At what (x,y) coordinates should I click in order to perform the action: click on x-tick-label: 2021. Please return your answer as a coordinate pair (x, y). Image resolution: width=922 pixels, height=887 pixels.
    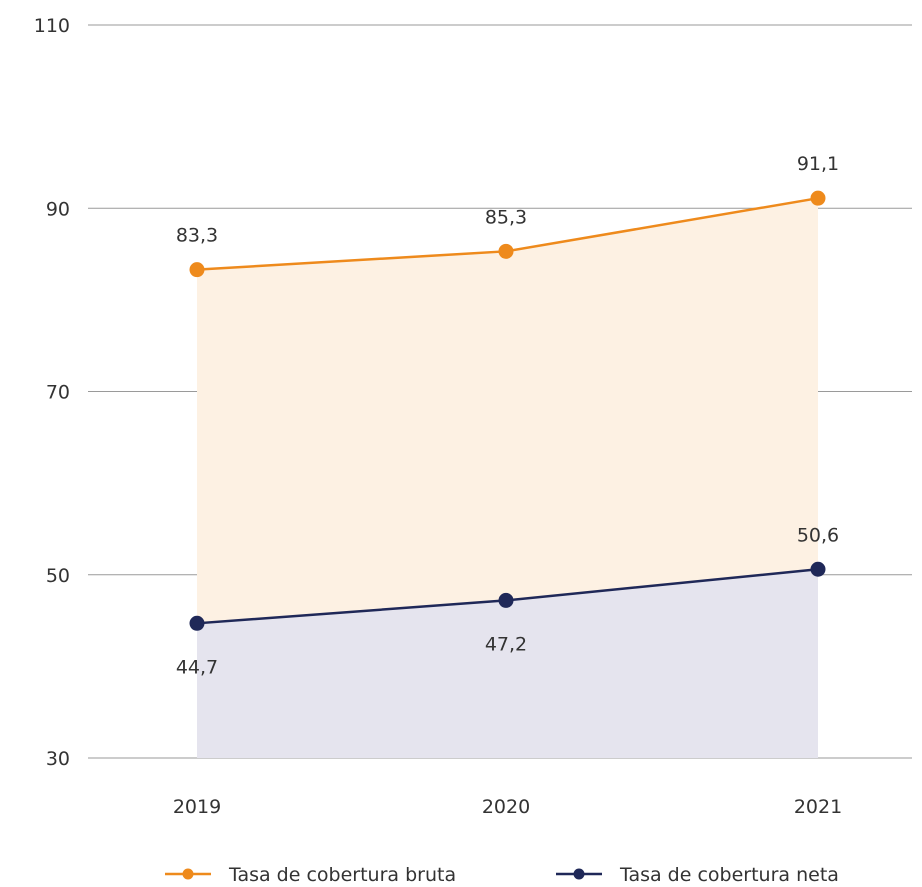
    Looking at the image, I should click on (818, 807).